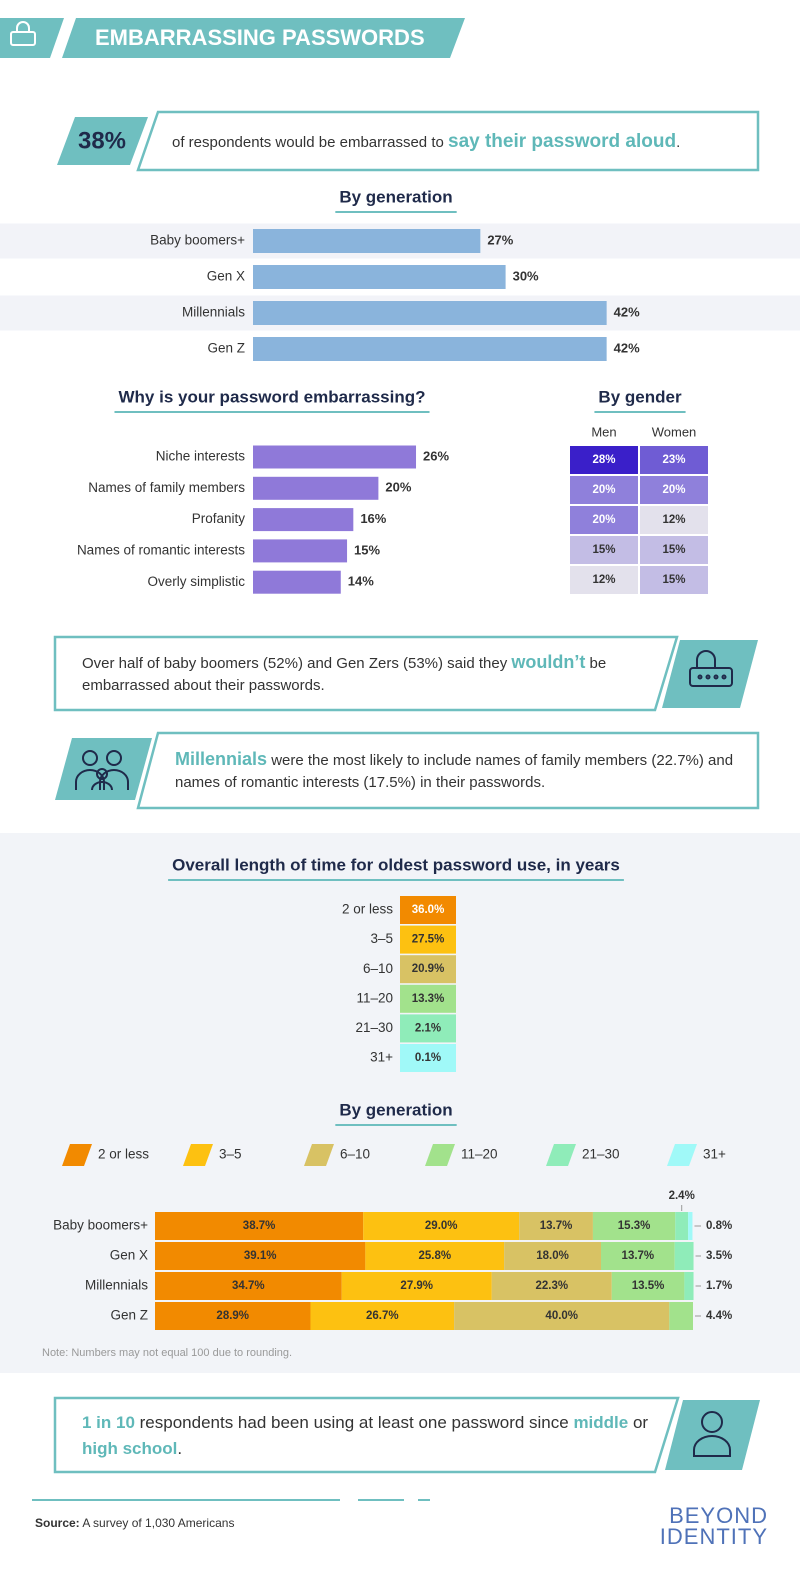 The image size is (800, 1582). I want to click on highlight-text: Millennials, so click(221, 759).